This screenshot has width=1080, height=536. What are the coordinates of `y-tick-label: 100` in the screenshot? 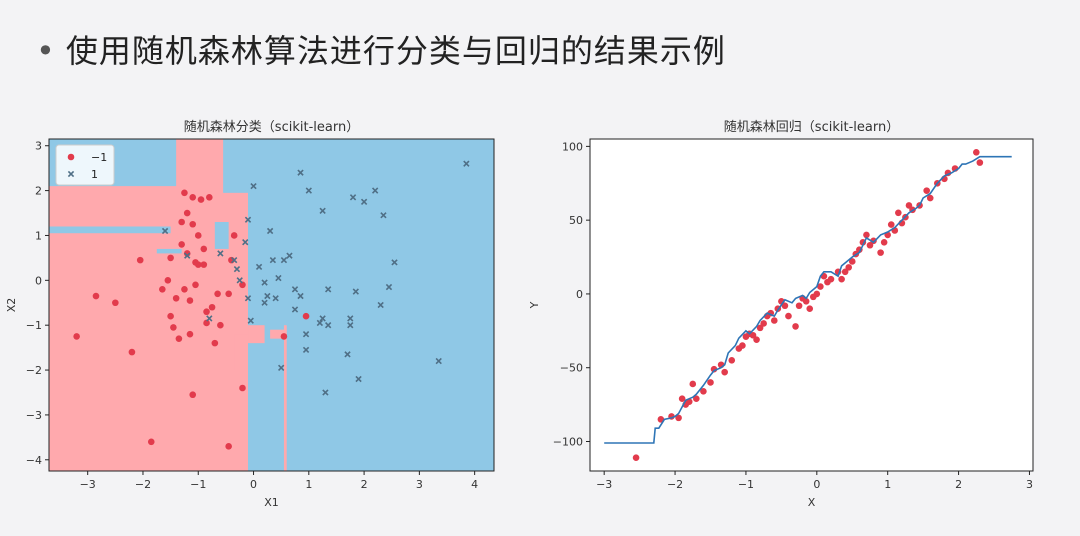 It's located at (572, 146).